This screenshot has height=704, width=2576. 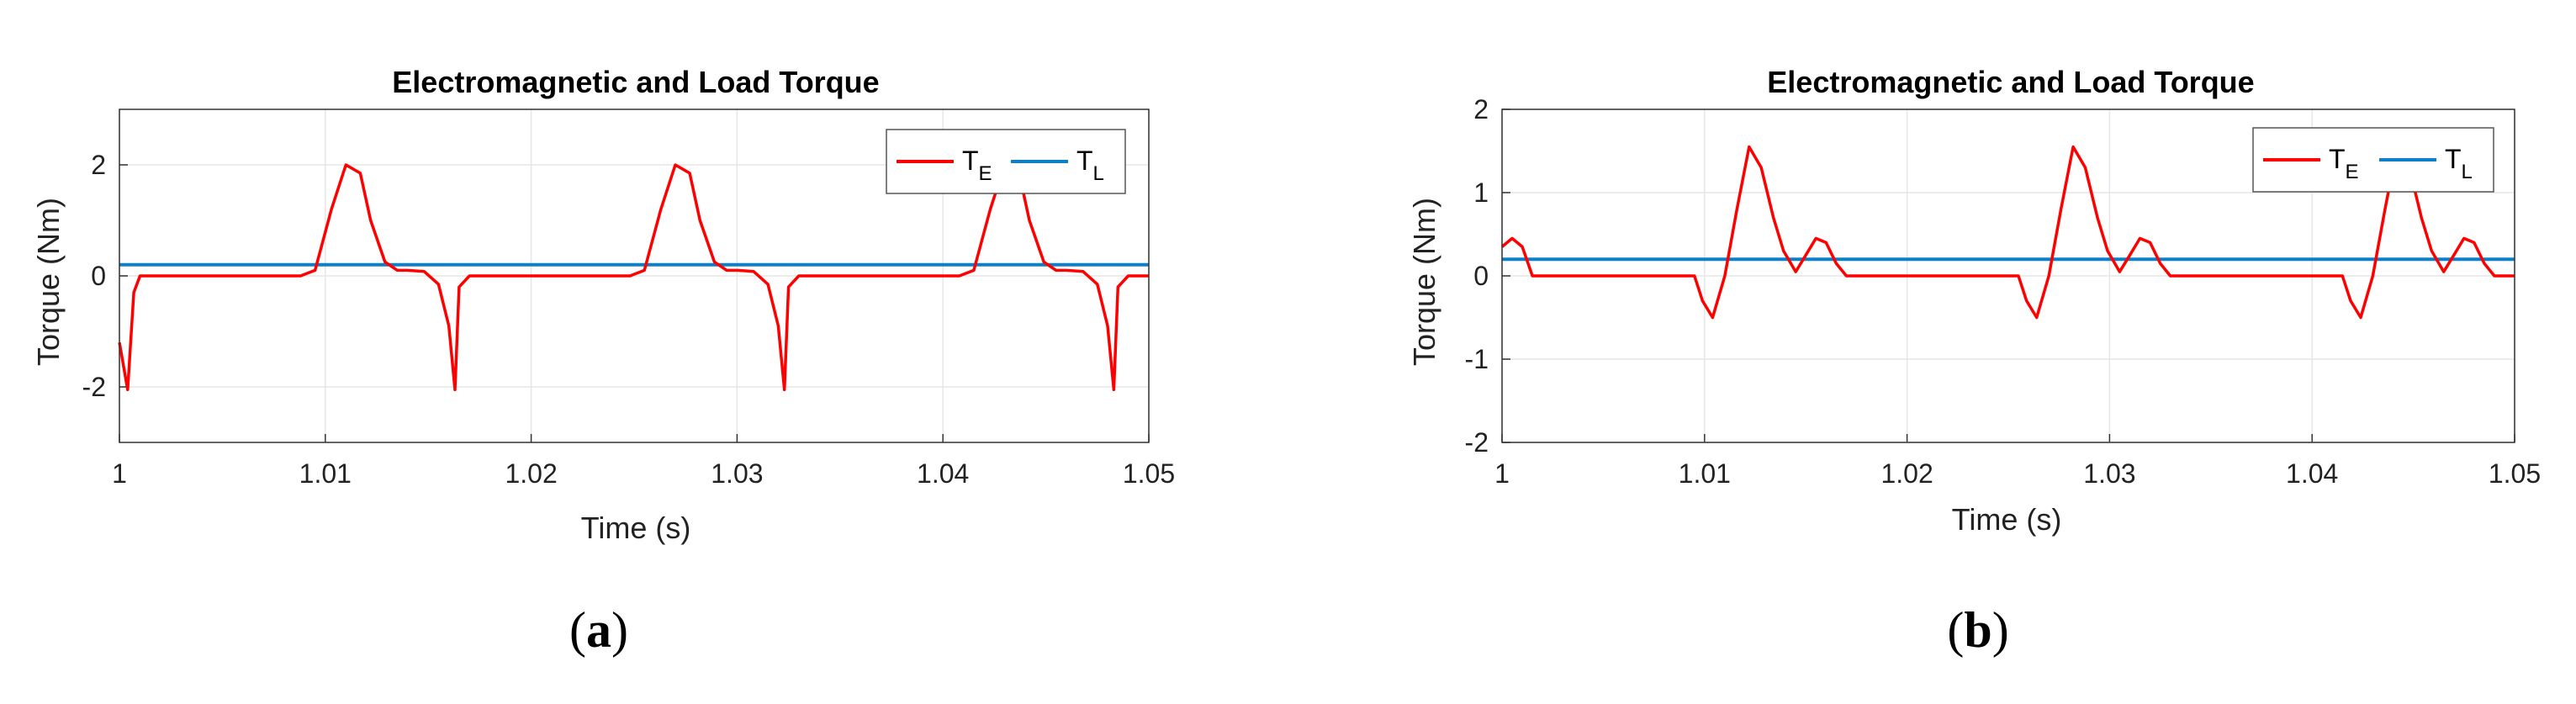 What do you see at coordinates (1477, 359) in the screenshot?
I see `y-tick-label: -1` at bounding box center [1477, 359].